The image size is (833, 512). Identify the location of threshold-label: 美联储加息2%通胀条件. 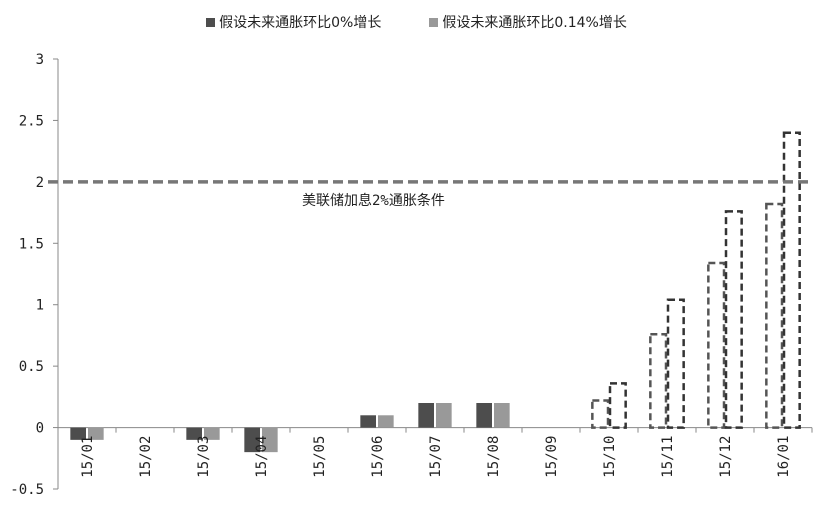
(373, 200).